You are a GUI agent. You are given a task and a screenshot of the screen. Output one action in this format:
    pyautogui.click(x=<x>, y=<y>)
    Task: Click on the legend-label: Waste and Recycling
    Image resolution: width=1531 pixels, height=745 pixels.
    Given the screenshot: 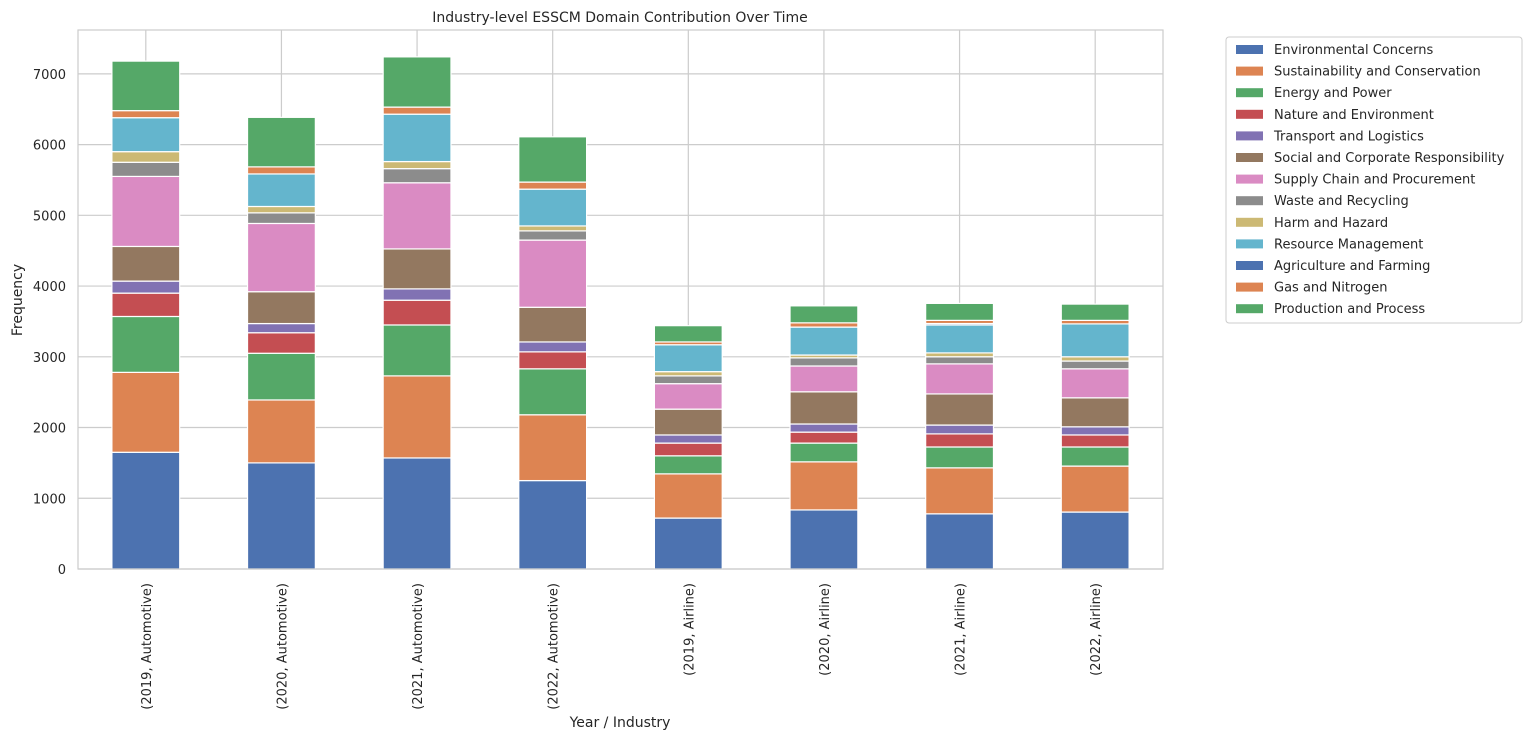 What is the action you would take?
    pyautogui.click(x=1341, y=201)
    